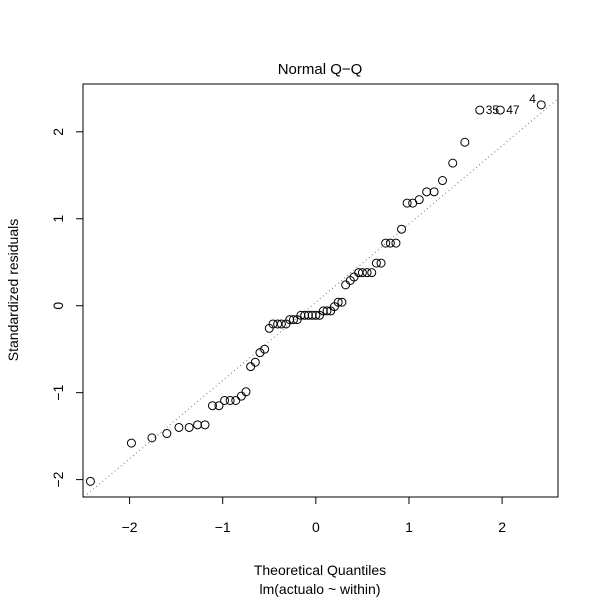  Describe the element at coordinates (130, 527) in the screenshot. I see `x-tick-label: −2` at that location.